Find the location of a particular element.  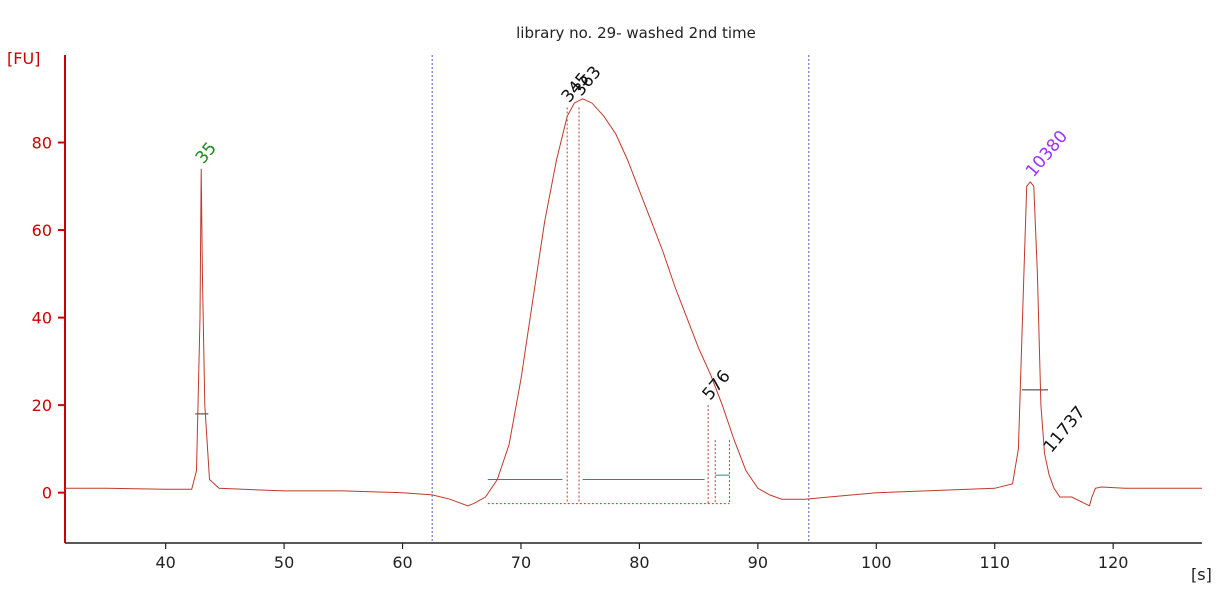

chart-title: library no. 29- washed 2nd time is located at coordinates (636, 33).